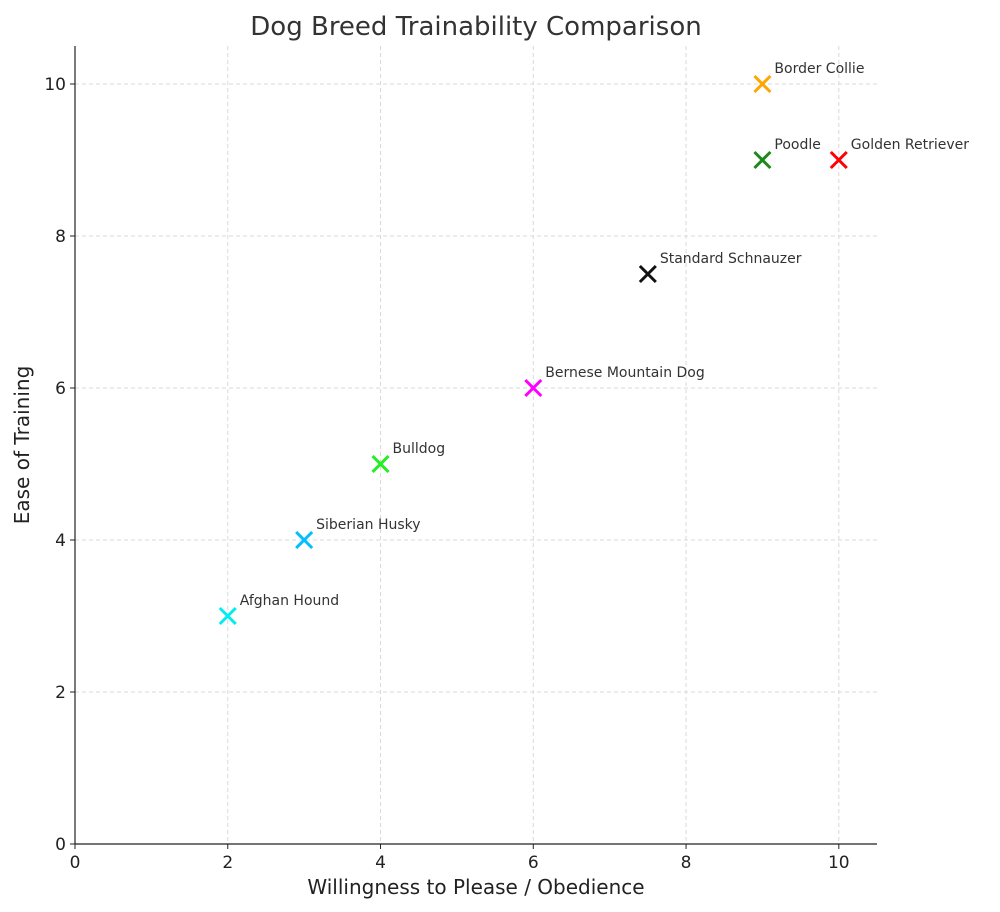 The width and height of the screenshot is (1000, 912). What do you see at coordinates (289, 601) in the screenshot?
I see `point-label: Afghan Hound` at bounding box center [289, 601].